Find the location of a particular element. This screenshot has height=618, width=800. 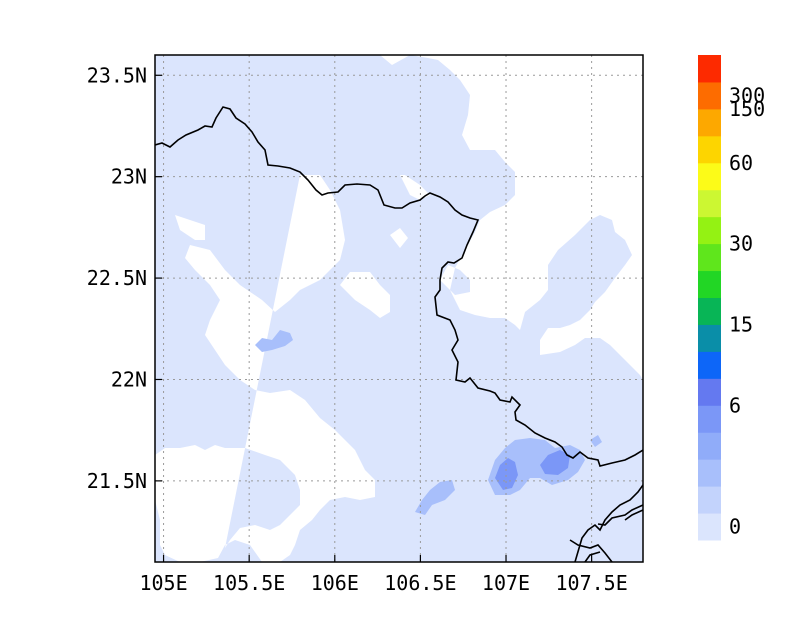

y-tick-label: 23N is located at coordinates (129, 177).